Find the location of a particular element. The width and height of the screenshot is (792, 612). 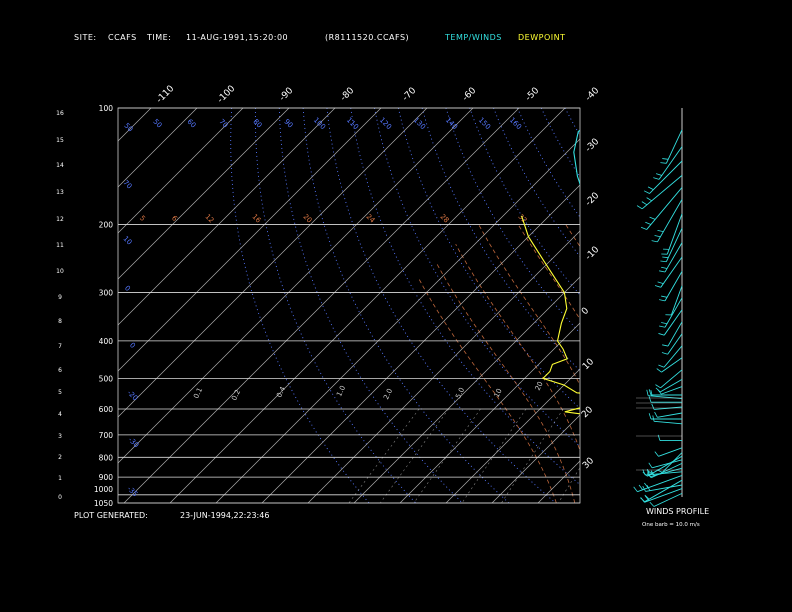

height-km-label: 1 is located at coordinates (60, 478).